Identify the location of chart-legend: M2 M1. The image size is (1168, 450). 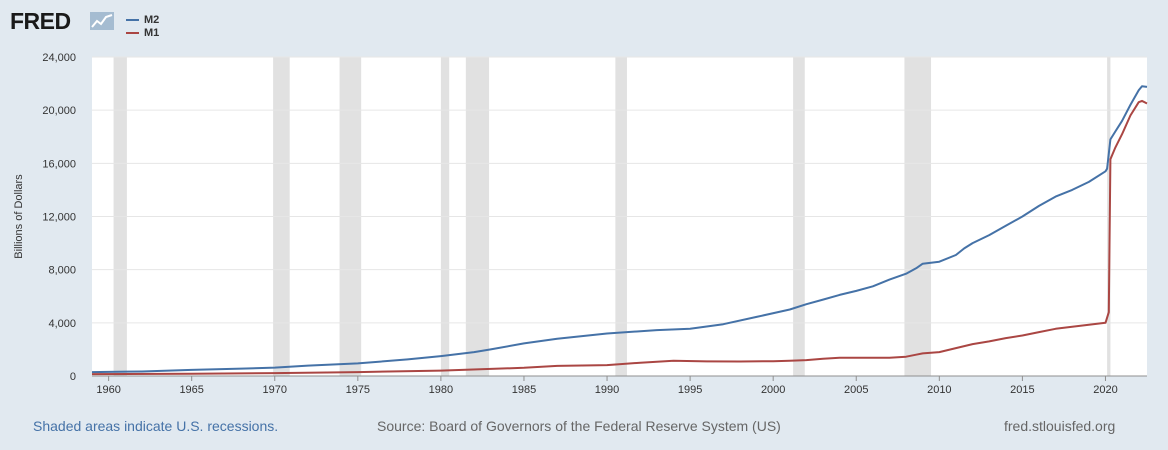
(142, 26).